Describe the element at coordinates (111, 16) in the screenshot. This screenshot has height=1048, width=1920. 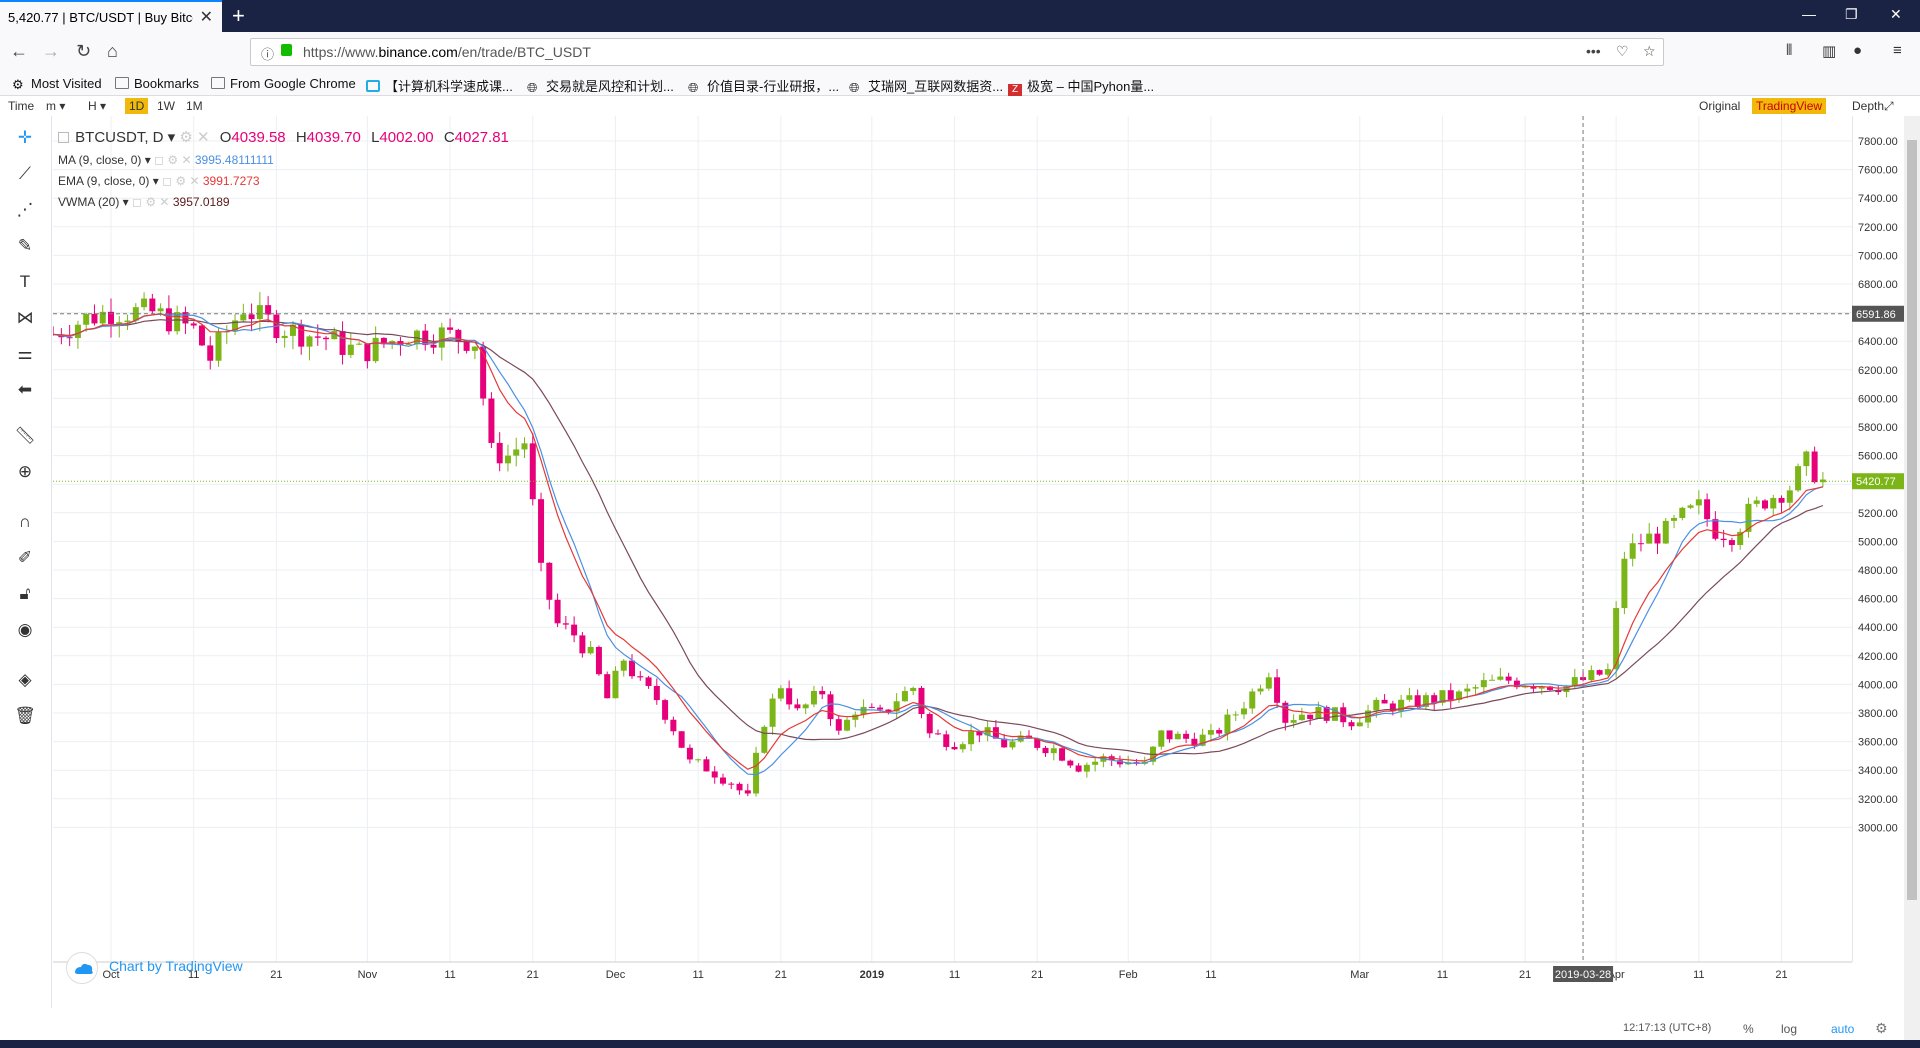
I see `browser-tab: 5,420.77 | BTC/USDT | Buy Bitcoin ✕` at that location.